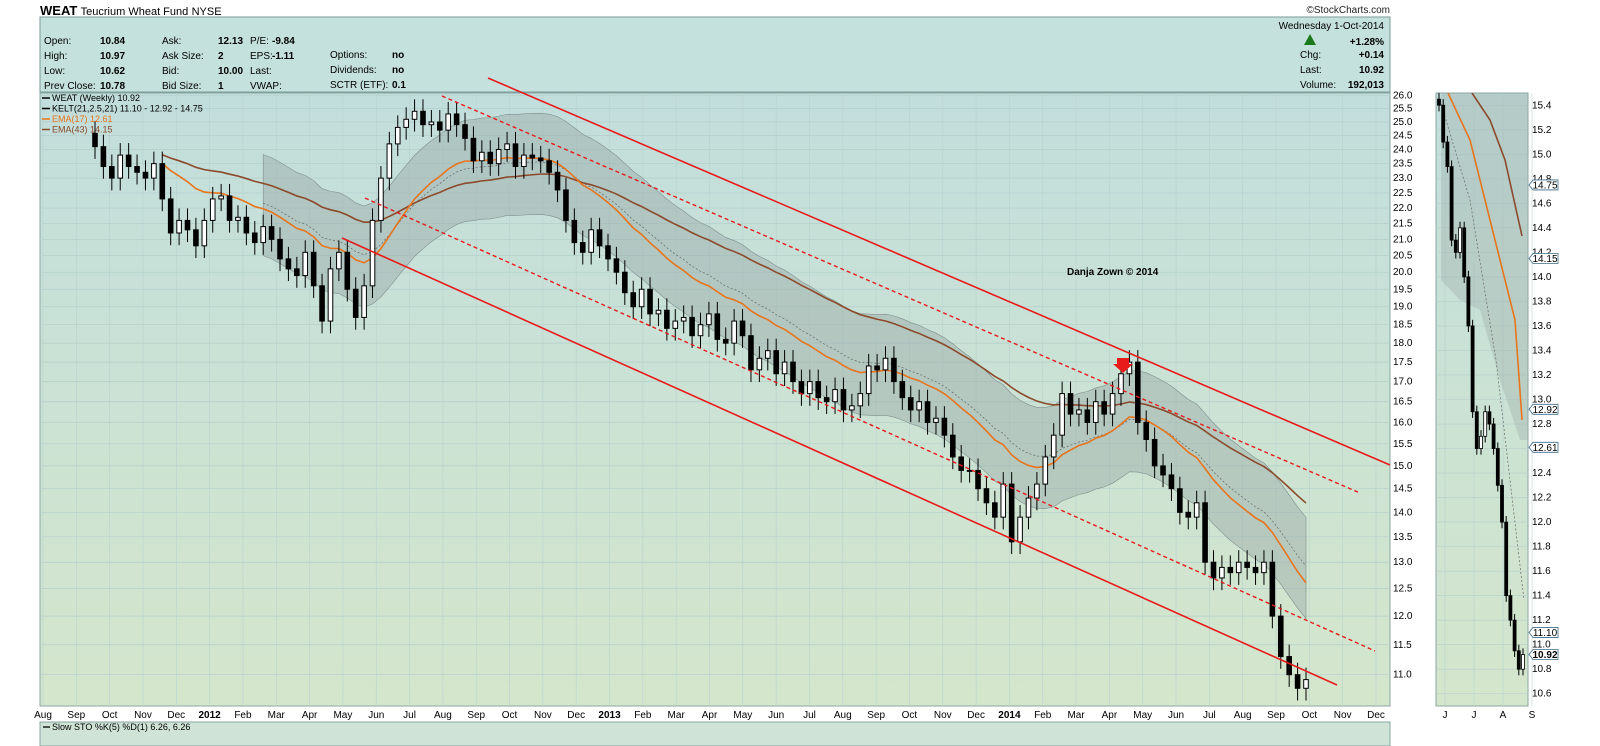 This screenshot has height=746, width=1600. I want to click on x-tick-label: Feb, so click(1043, 715).